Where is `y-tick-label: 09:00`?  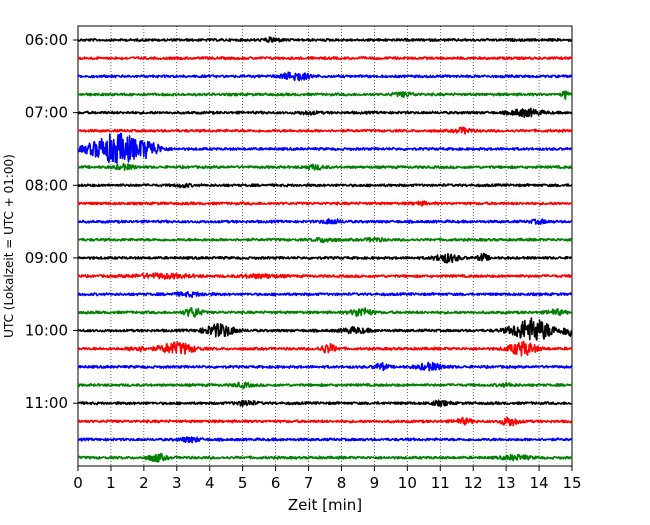 y-tick-label: 09:00 is located at coordinates (46, 258).